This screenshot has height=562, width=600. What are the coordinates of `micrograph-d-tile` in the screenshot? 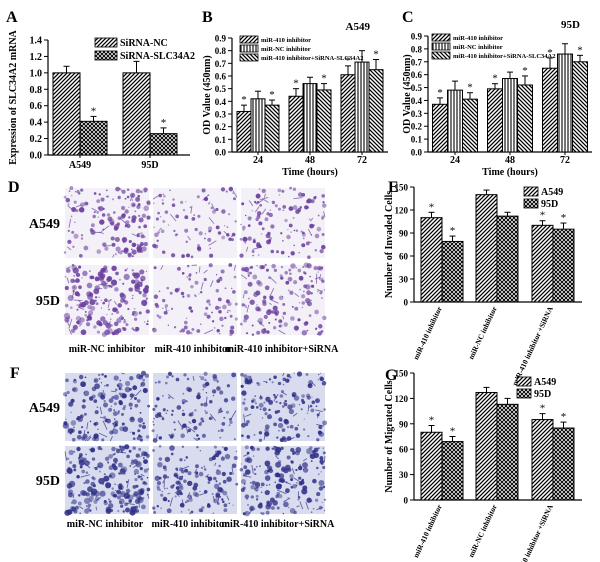 It's located at (195, 300).